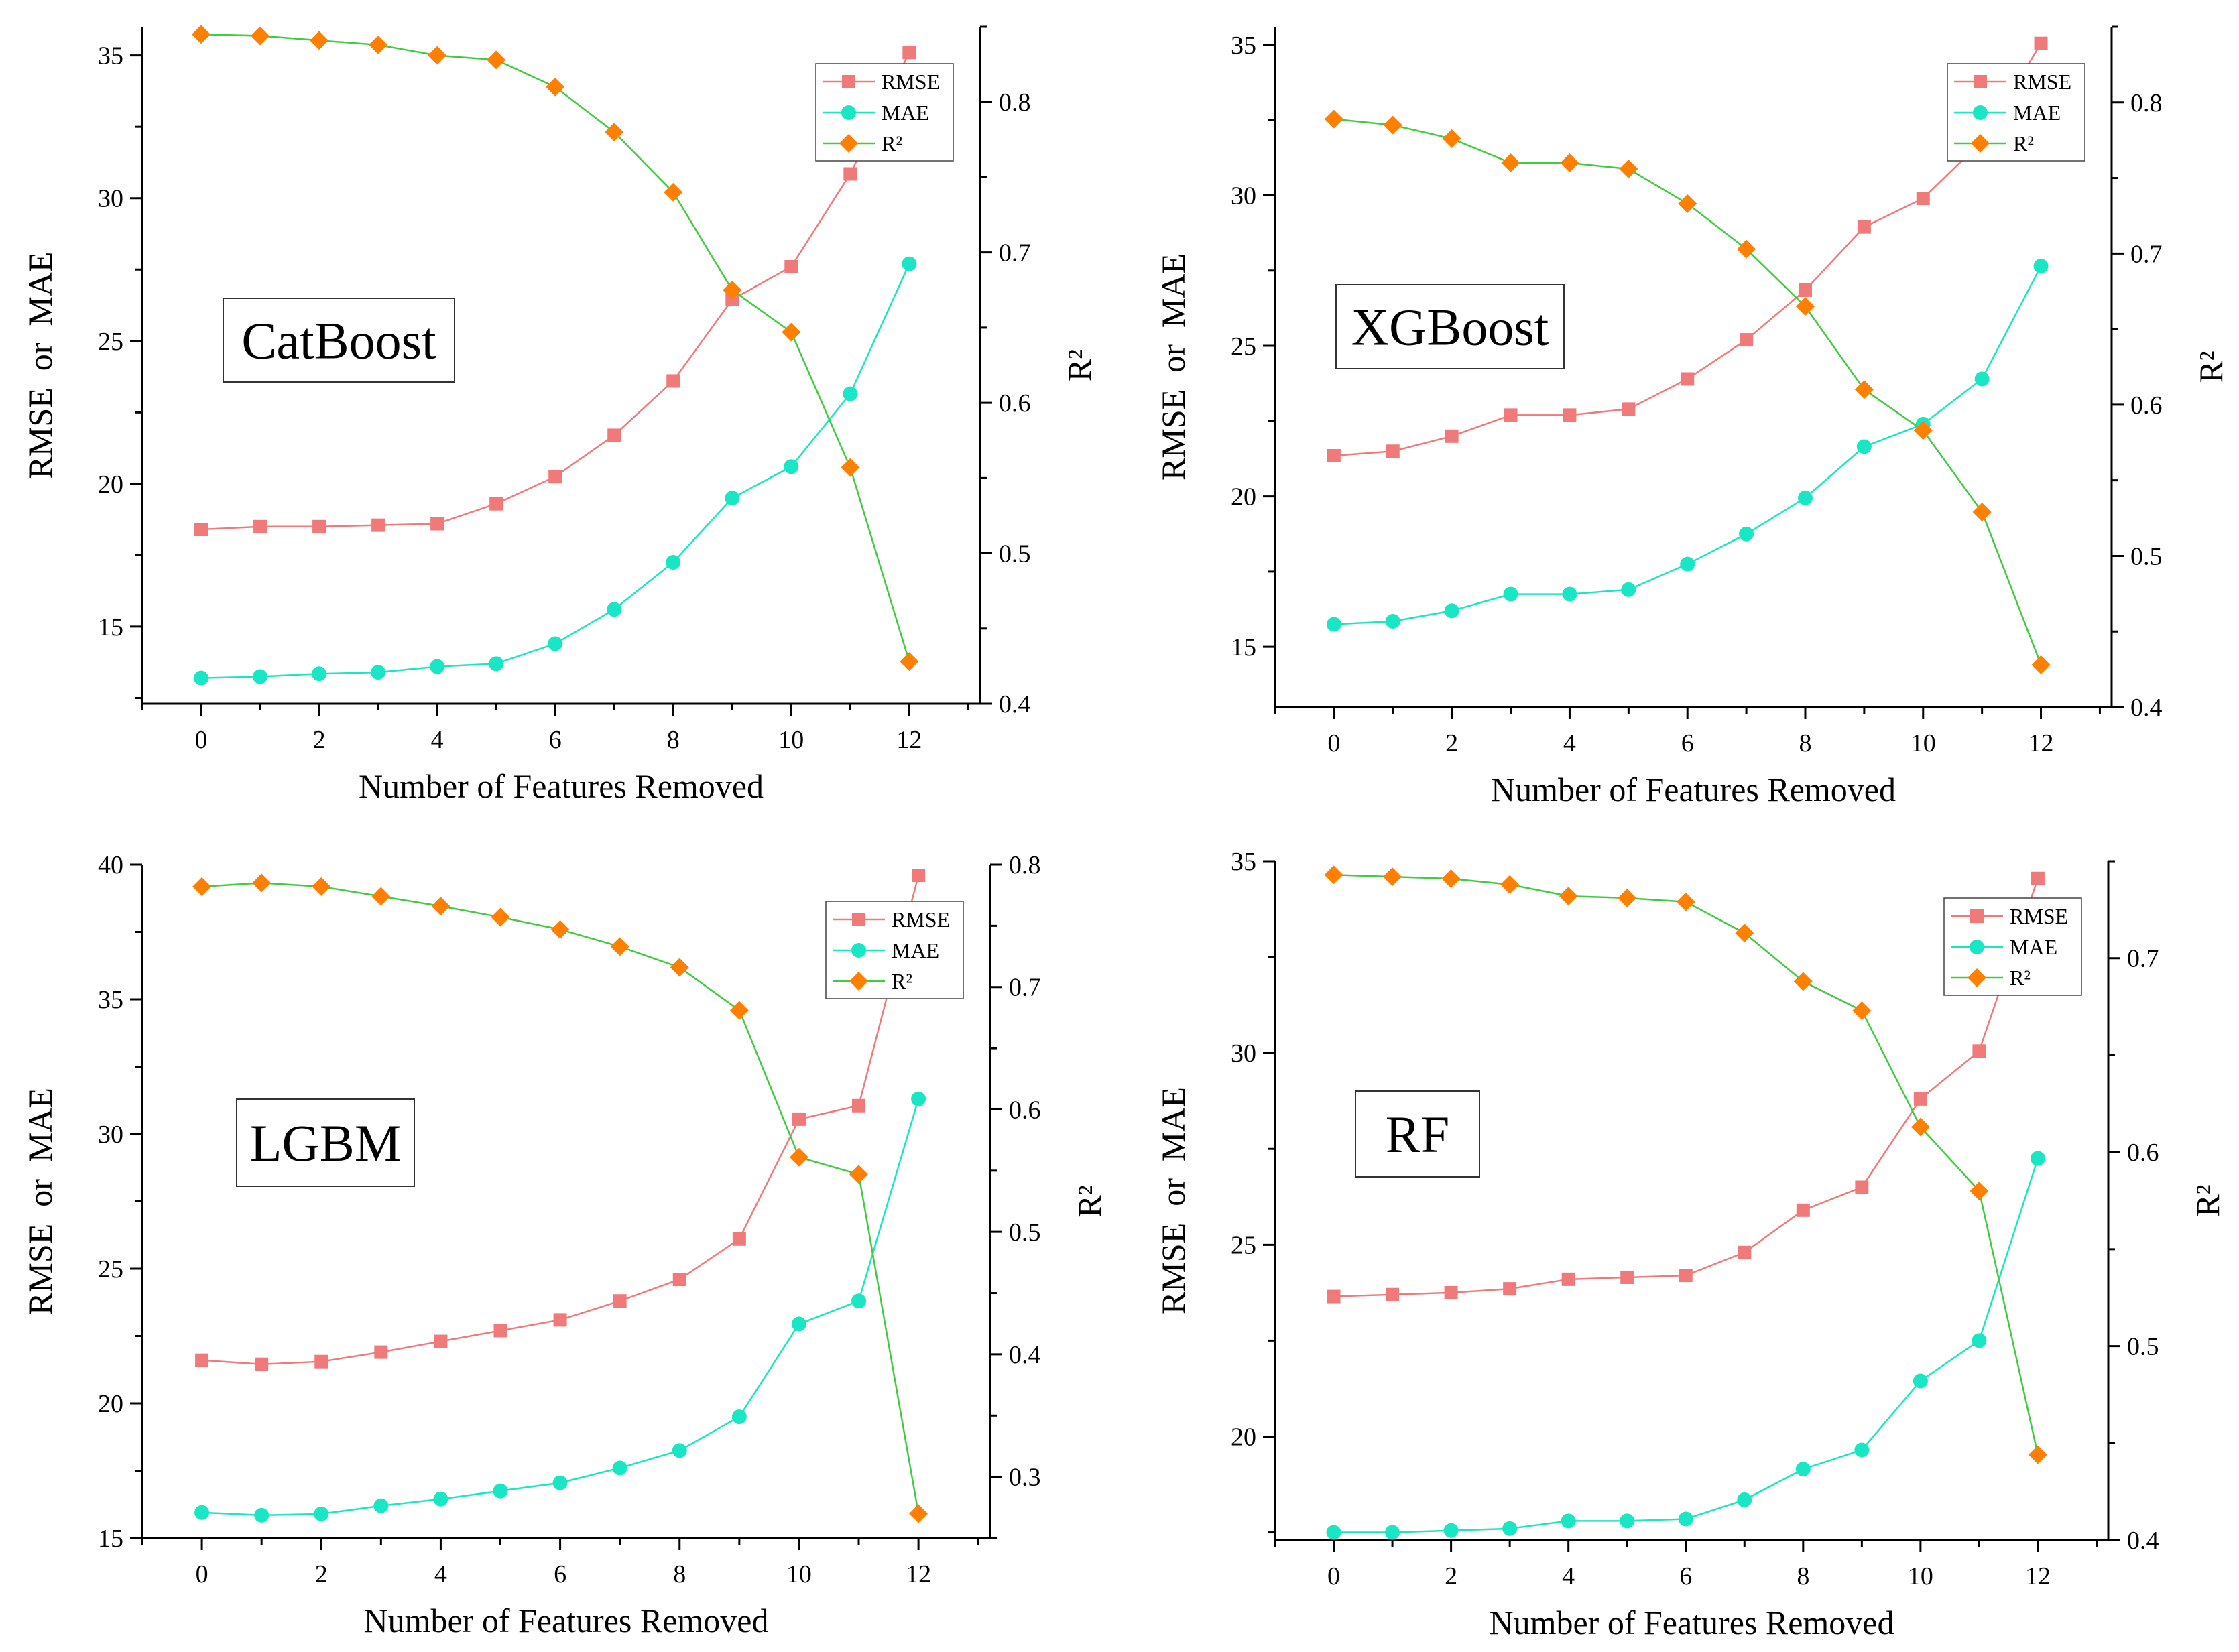  What do you see at coordinates (2146, 103) in the screenshot?
I see `y2-tick-label: 0.8` at bounding box center [2146, 103].